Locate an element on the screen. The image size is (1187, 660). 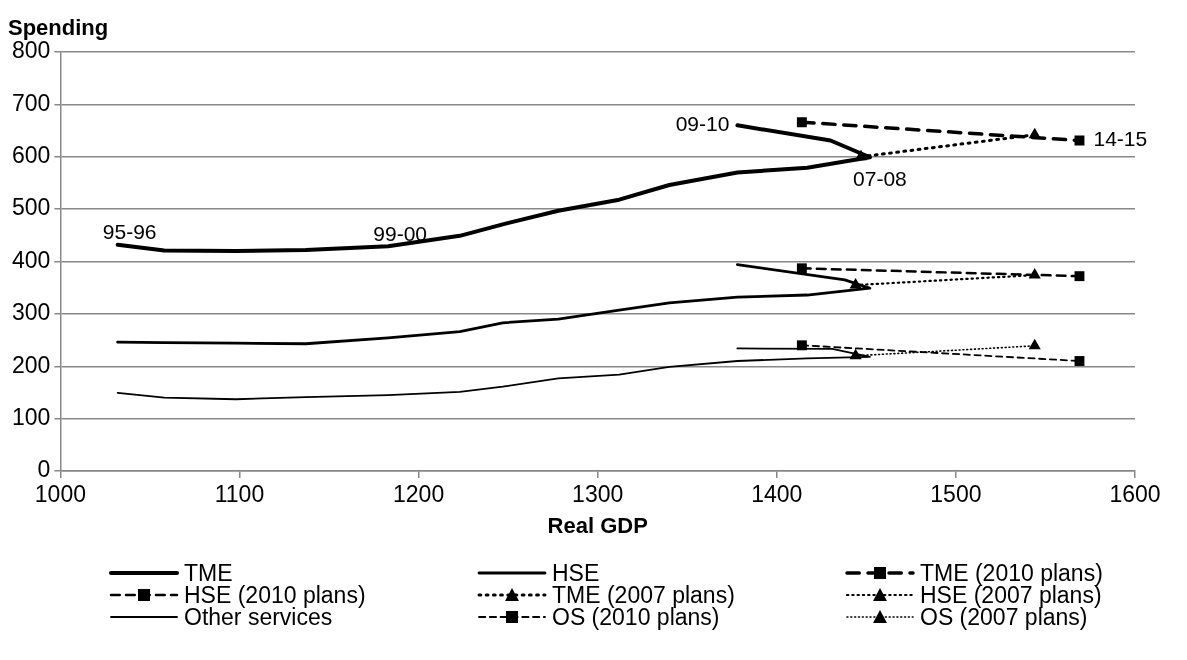
annotation: 07-08 is located at coordinates (880, 178).